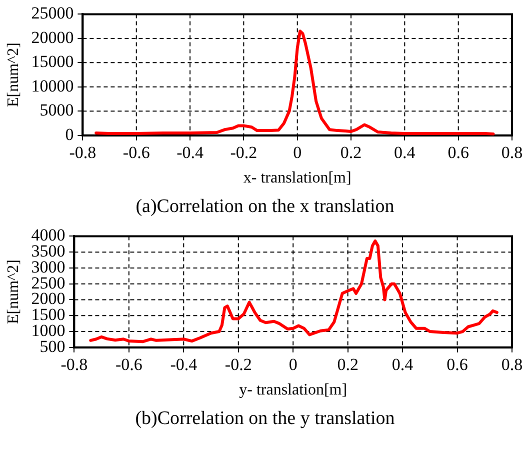  Describe the element at coordinates (52, 62) in the screenshot. I see `y-tick-label: 15000` at that location.